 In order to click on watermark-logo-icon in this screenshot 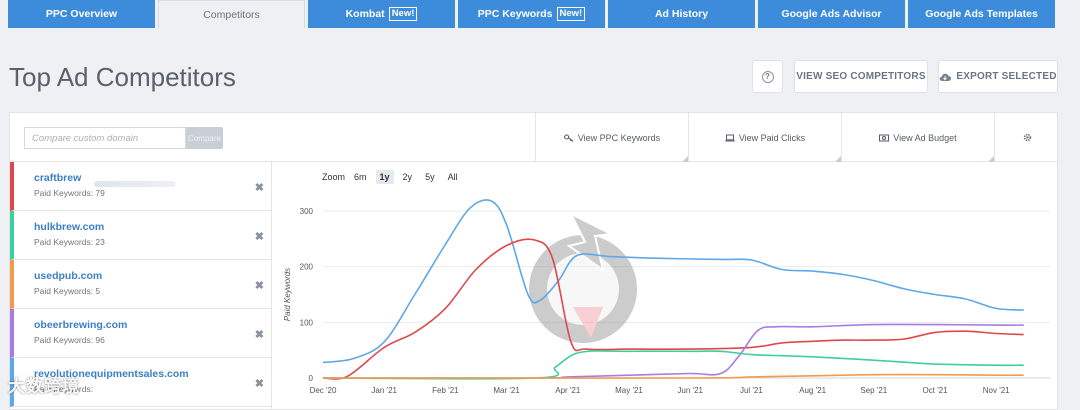, I will do `click(583, 277)`.